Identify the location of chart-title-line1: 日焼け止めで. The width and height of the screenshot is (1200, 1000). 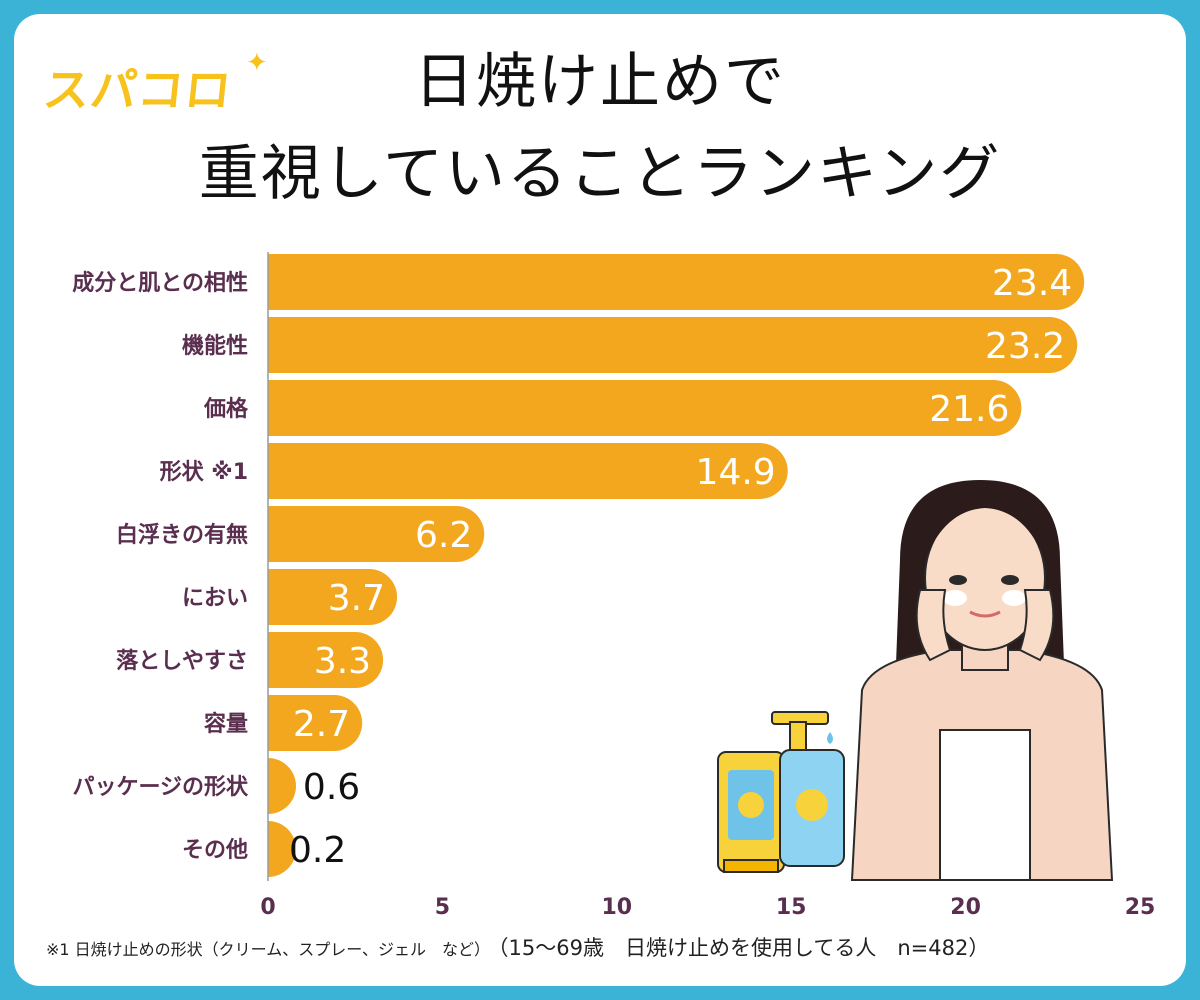
(600, 82).